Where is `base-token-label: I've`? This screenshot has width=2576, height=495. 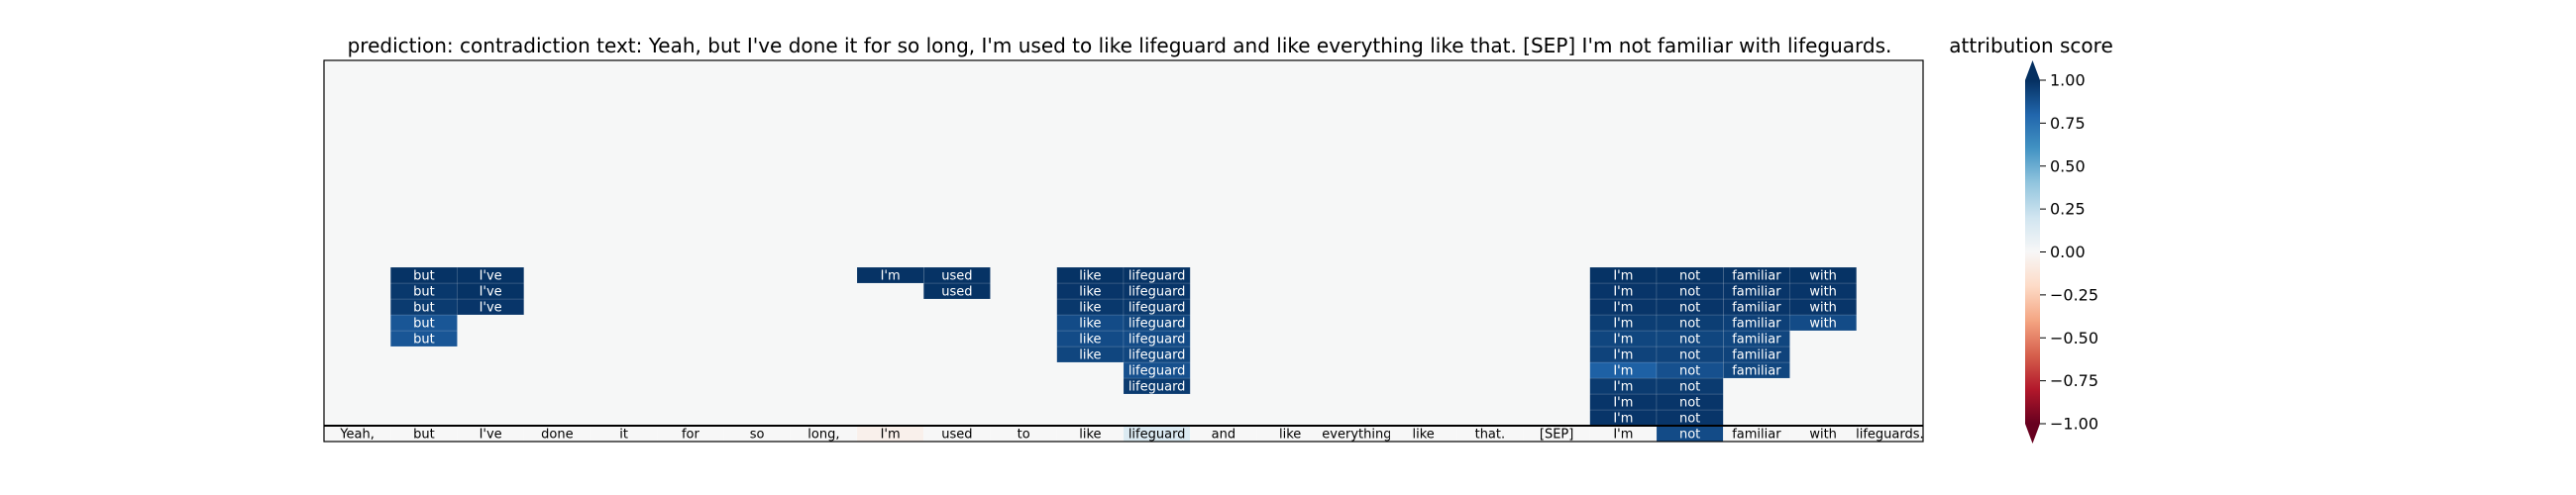
base-token-label: I've is located at coordinates (491, 436).